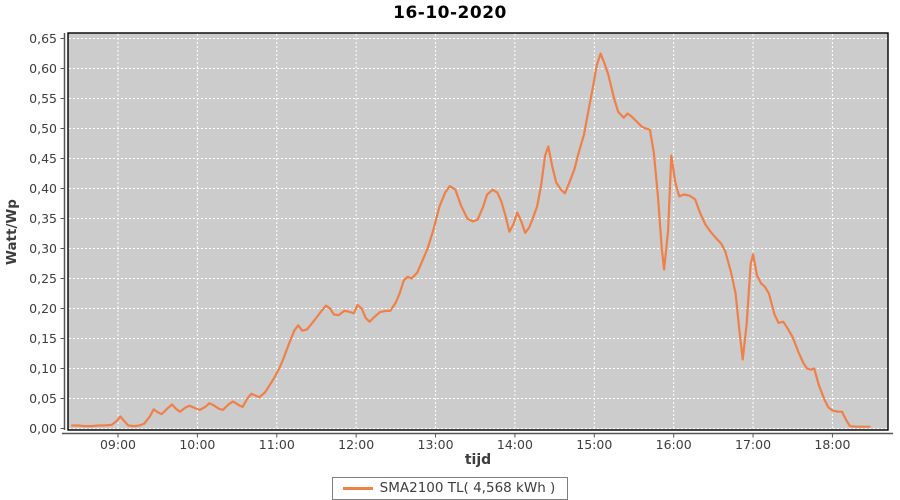 The height and width of the screenshot is (500, 900). I want to click on y-tick-label: 0,65, so click(43, 38).